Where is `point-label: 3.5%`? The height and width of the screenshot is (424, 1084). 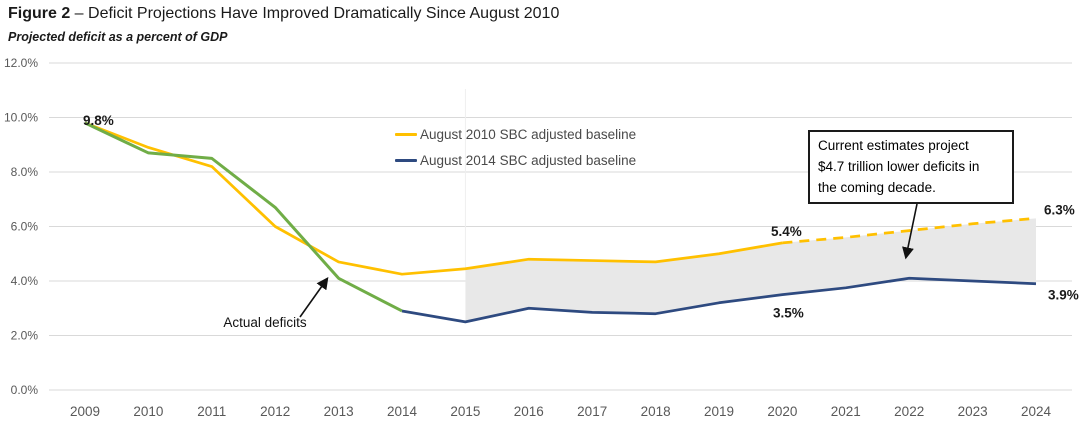 point-label: 3.5% is located at coordinates (788, 313).